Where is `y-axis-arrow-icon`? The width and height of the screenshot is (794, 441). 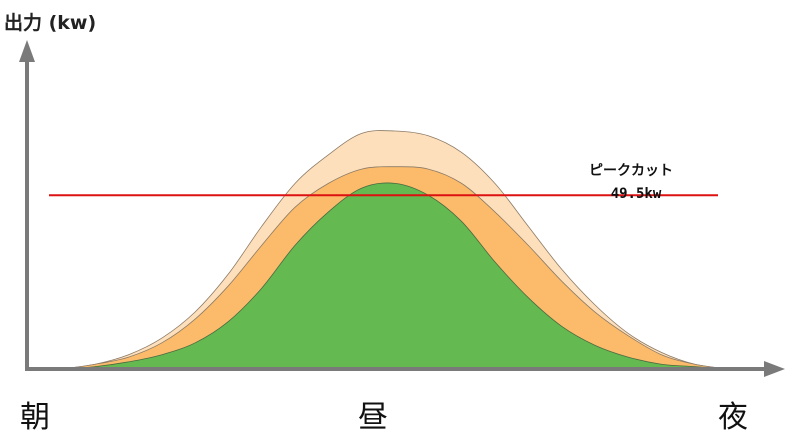 y-axis-arrow-icon is located at coordinates (27, 51).